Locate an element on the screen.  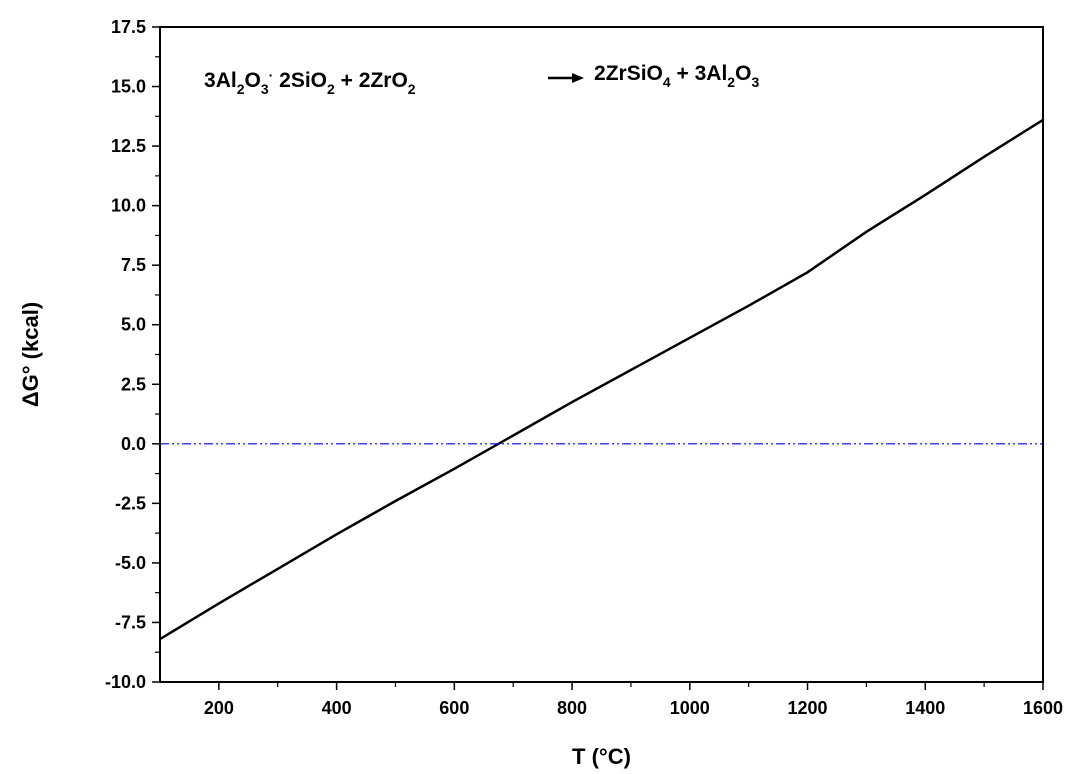
y-tick-label: 0.0 is located at coordinates (133, 444).